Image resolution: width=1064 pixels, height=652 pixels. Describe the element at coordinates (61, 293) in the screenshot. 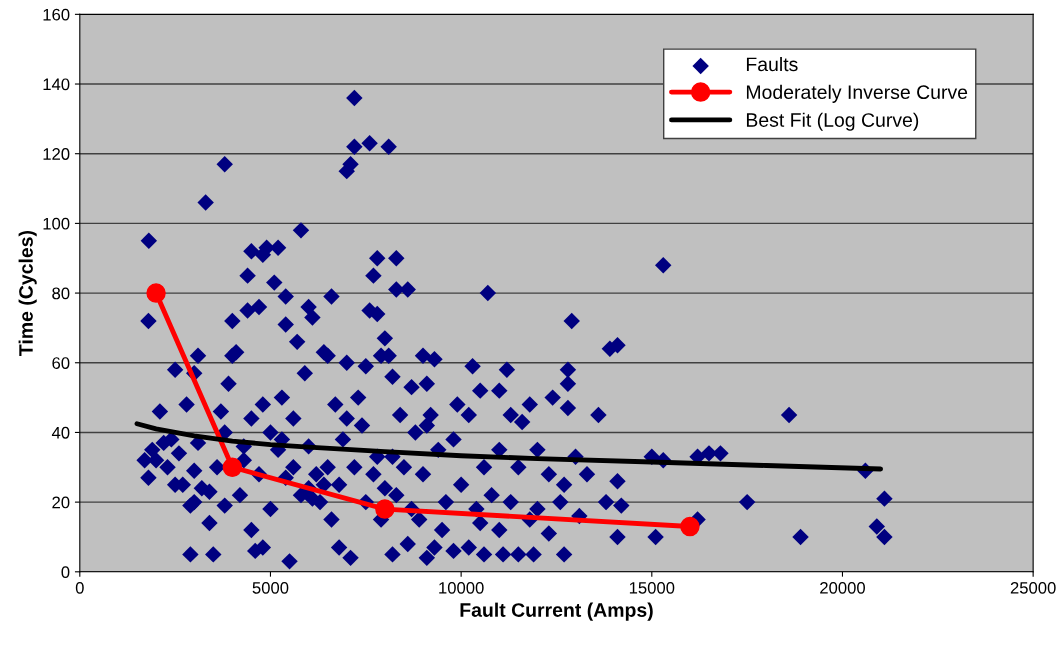

I see `y-tick-label: 80` at that location.